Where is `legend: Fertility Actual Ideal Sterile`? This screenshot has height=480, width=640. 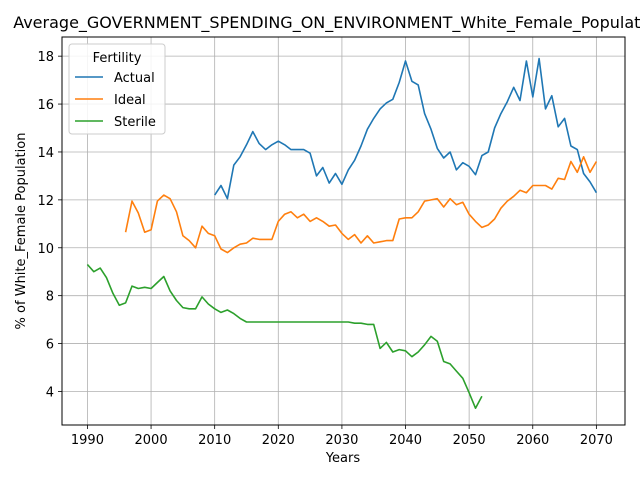
legend: Fertility Actual Ideal Sterile is located at coordinates (117, 89).